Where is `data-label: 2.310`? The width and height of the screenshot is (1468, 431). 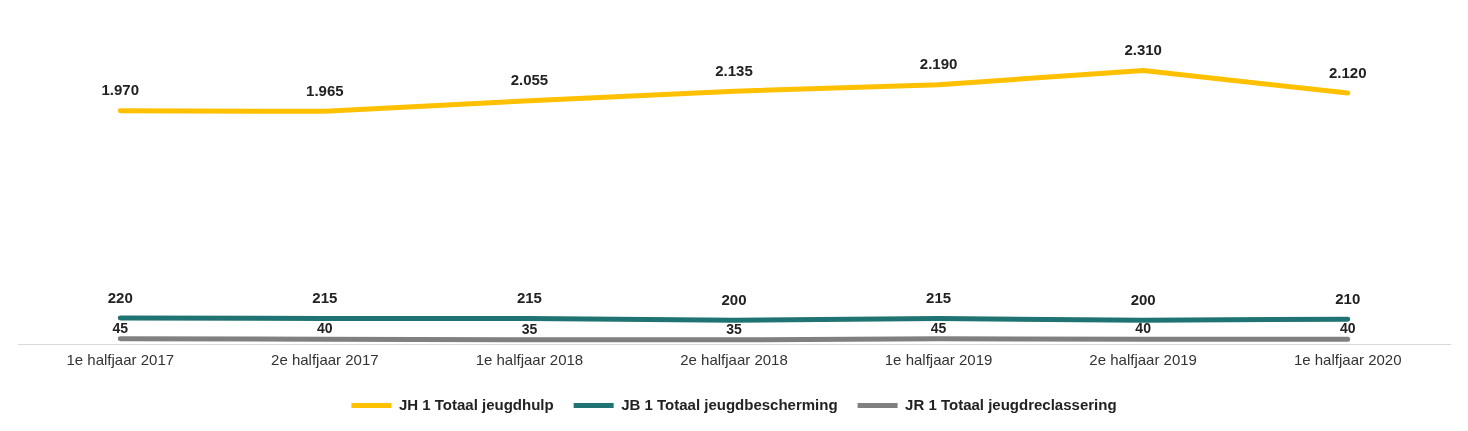 data-label: 2.310 is located at coordinates (1143, 50).